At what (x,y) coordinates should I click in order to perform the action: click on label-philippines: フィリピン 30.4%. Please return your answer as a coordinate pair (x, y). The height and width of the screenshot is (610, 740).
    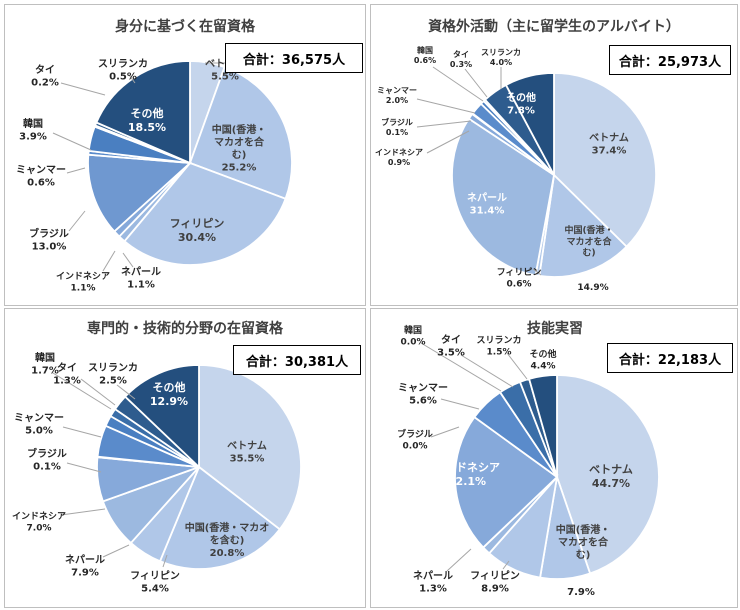
    Looking at the image, I should click on (197, 230).